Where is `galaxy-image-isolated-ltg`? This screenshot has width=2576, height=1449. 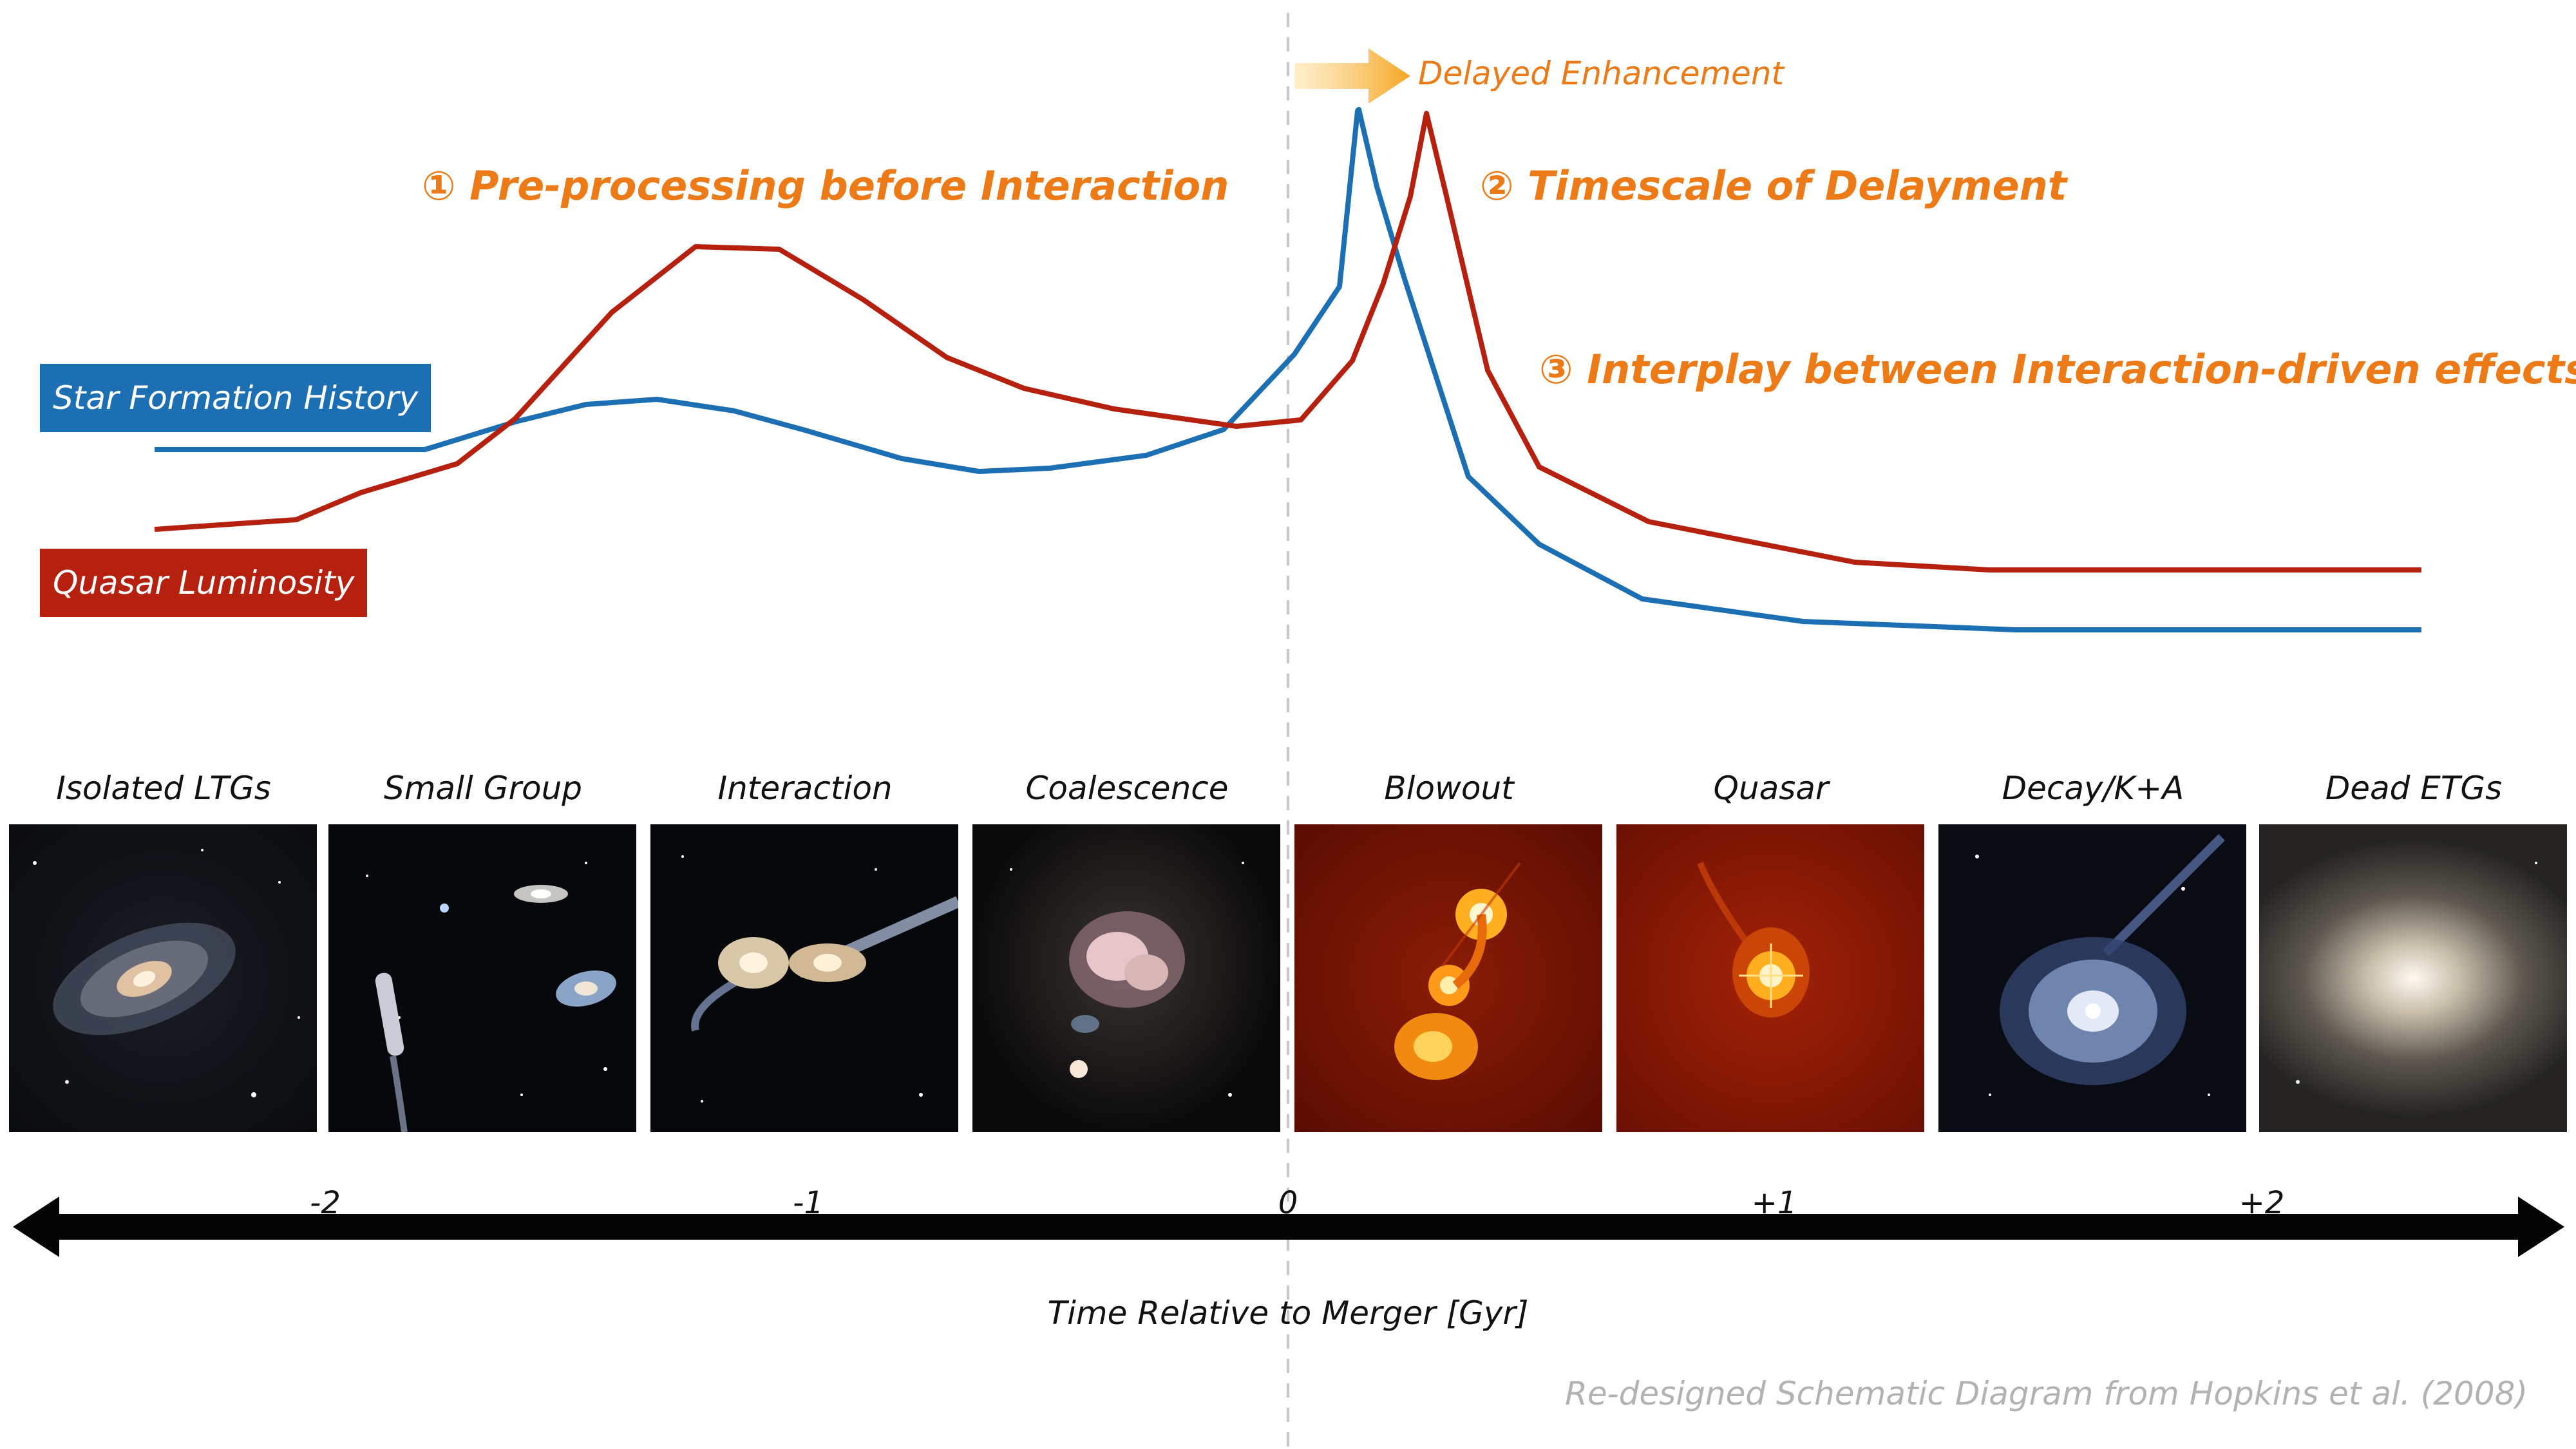
galaxy-image-isolated-ltg is located at coordinates (163, 978).